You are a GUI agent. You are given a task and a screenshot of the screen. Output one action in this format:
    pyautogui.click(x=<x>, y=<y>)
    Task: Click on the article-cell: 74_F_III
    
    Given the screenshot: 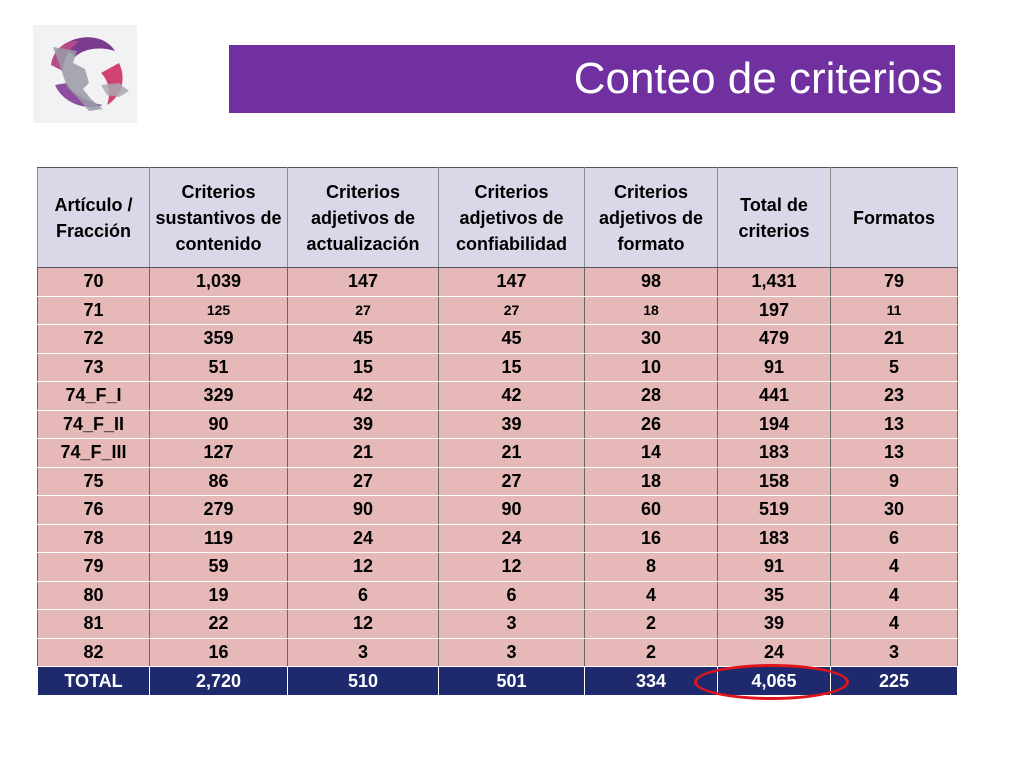 What is the action you would take?
    pyautogui.click(x=93, y=453)
    